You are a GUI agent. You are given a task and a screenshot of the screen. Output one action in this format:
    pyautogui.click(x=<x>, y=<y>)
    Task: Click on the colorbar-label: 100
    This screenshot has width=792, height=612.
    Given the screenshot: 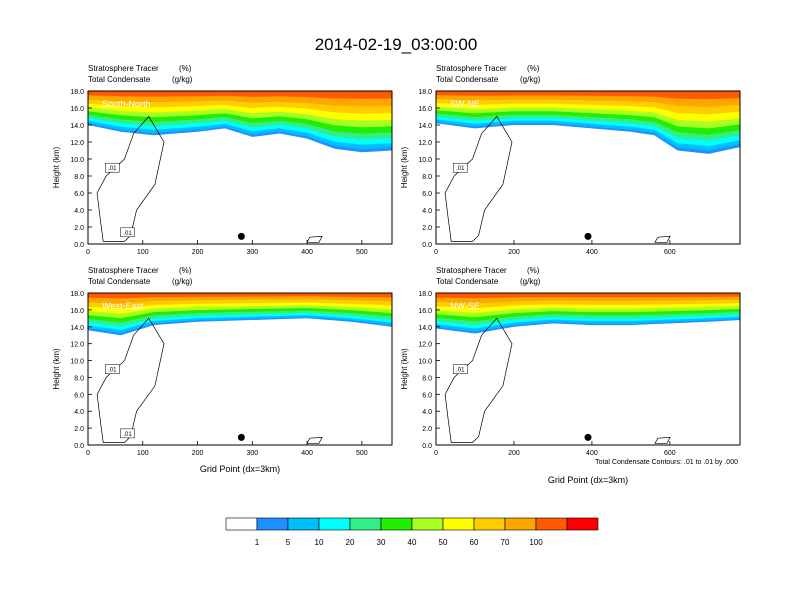 What is the action you would take?
    pyautogui.click(x=536, y=542)
    